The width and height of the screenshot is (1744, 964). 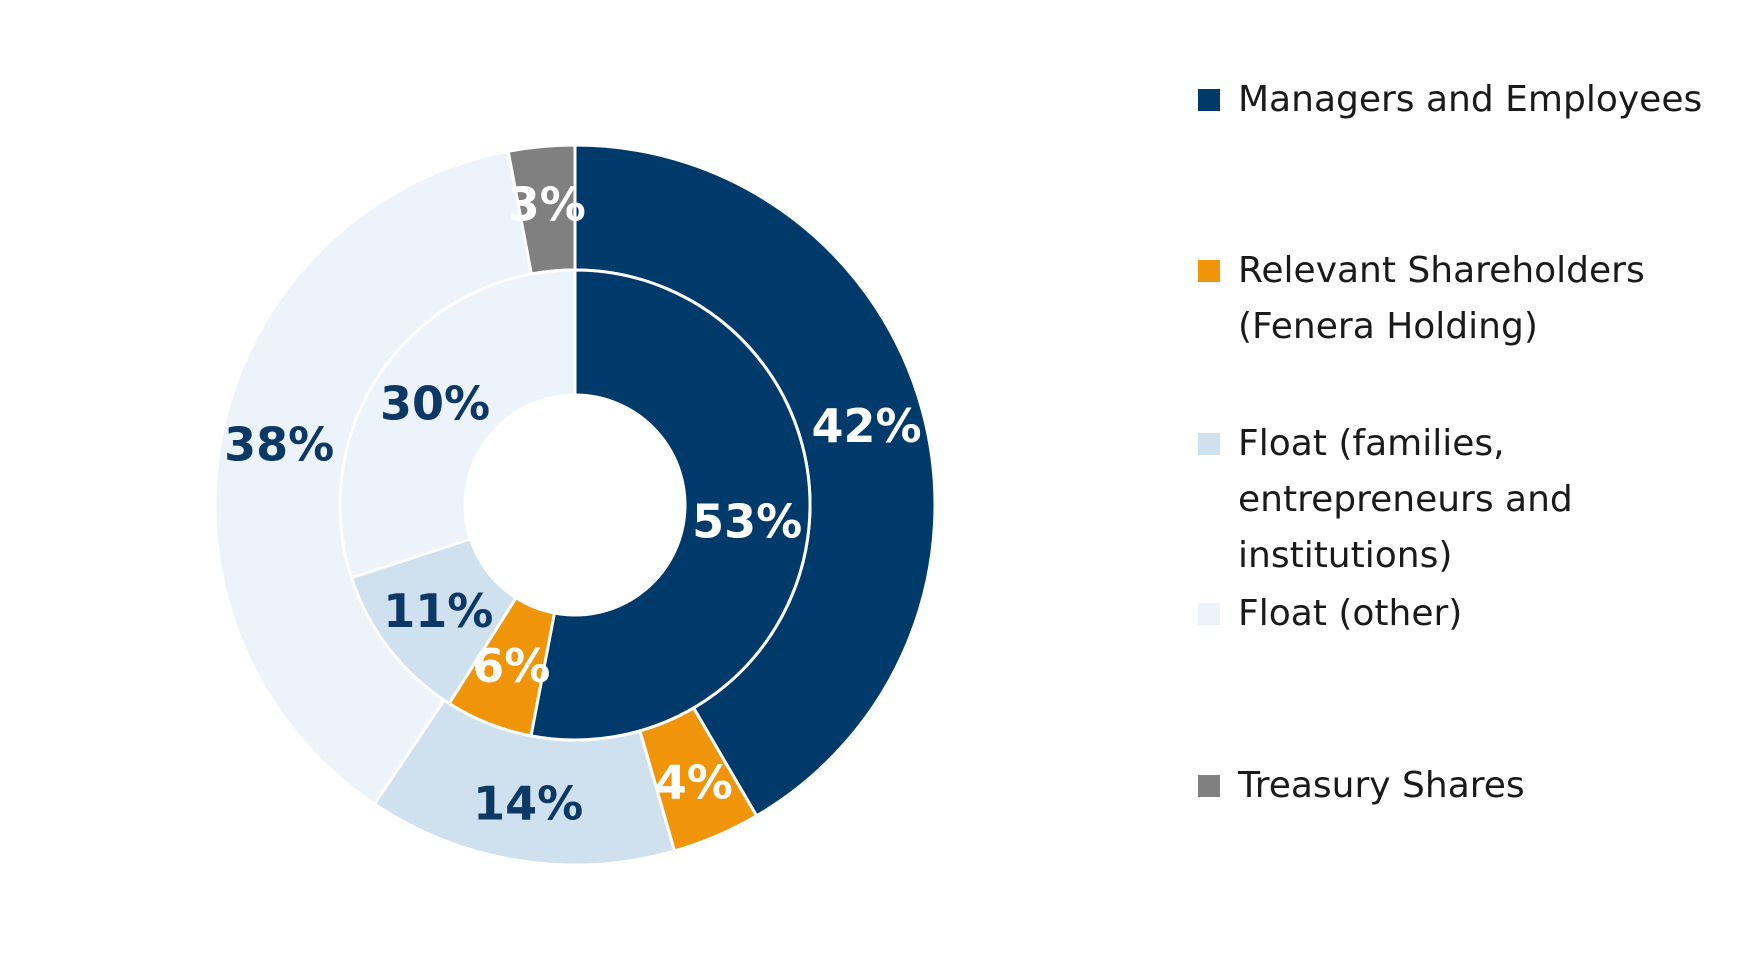 I want to click on outer-label-float-other: 38%, so click(x=279, y=444).